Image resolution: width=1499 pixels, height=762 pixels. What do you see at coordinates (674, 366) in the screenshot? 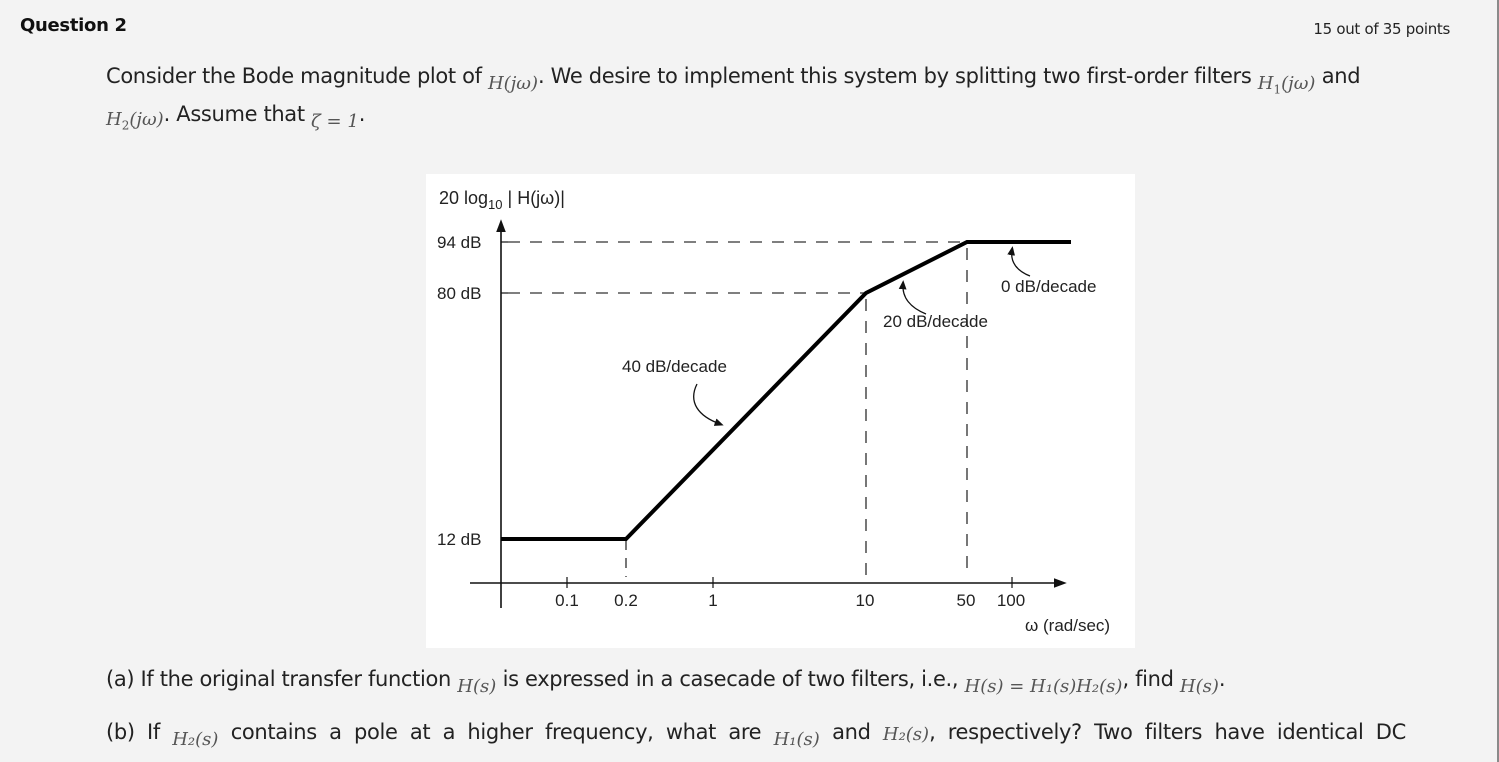
I see `annotation-40db: 40 dB/decade` at bounding box center [674, 366].